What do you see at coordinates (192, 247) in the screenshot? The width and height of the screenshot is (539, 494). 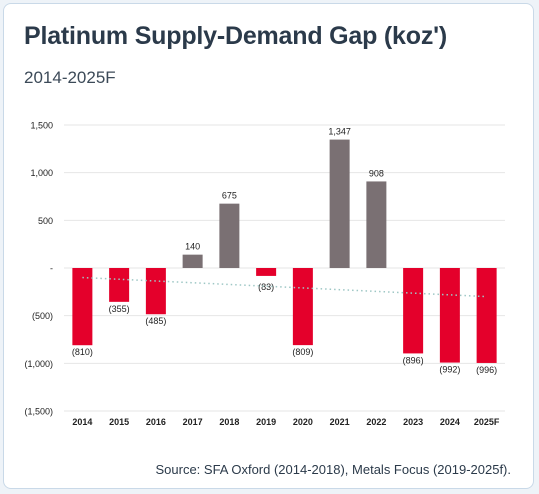 I see `data-label: 140` at bounding box center [192, 247].